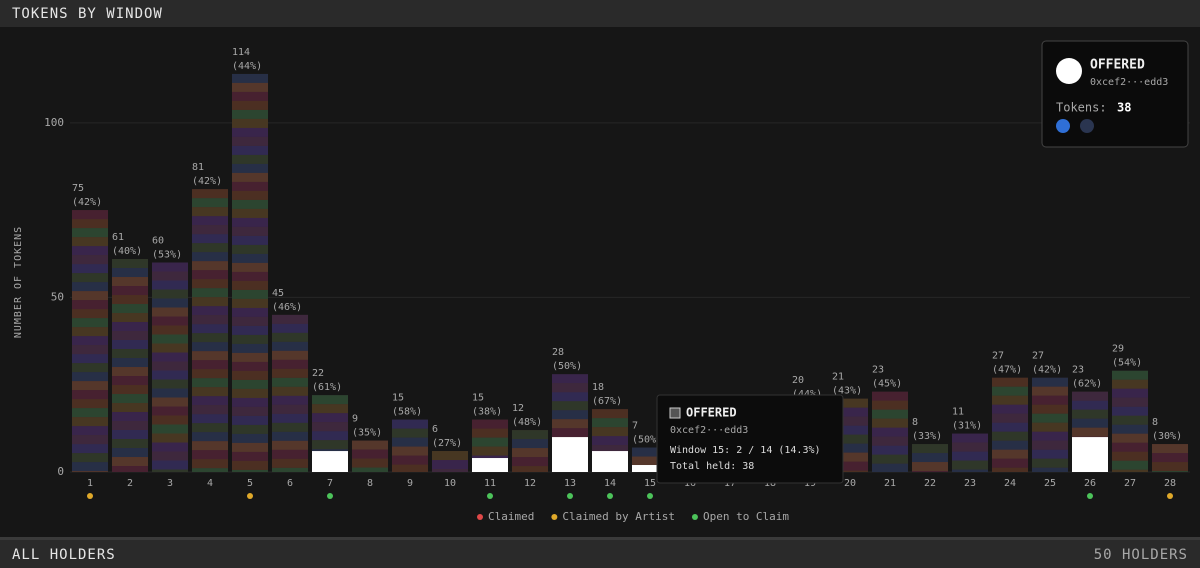 The height and width of the screenshot is (568, 1200). What do you see at coordinates (54, 122) in the screenshot?
I see `y-tick-label: 100` at bounding box center [54, 122].